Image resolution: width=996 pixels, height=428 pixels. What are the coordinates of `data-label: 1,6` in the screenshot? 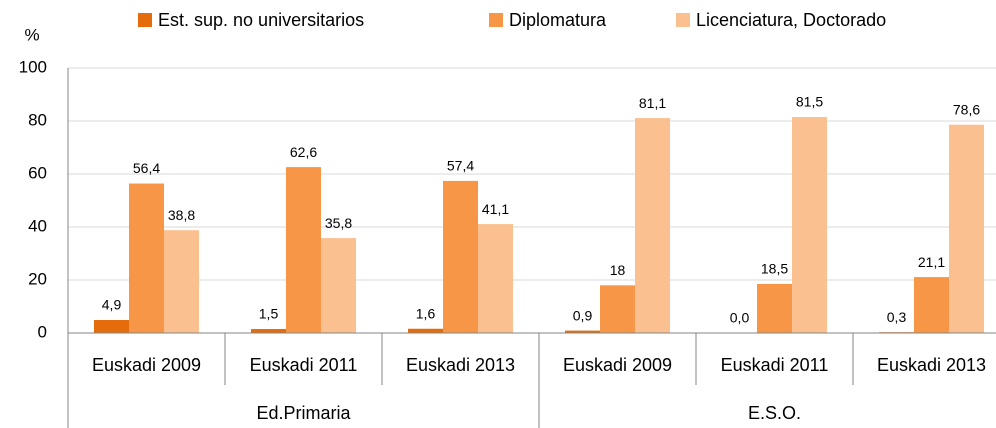 It's located at (426, 313).